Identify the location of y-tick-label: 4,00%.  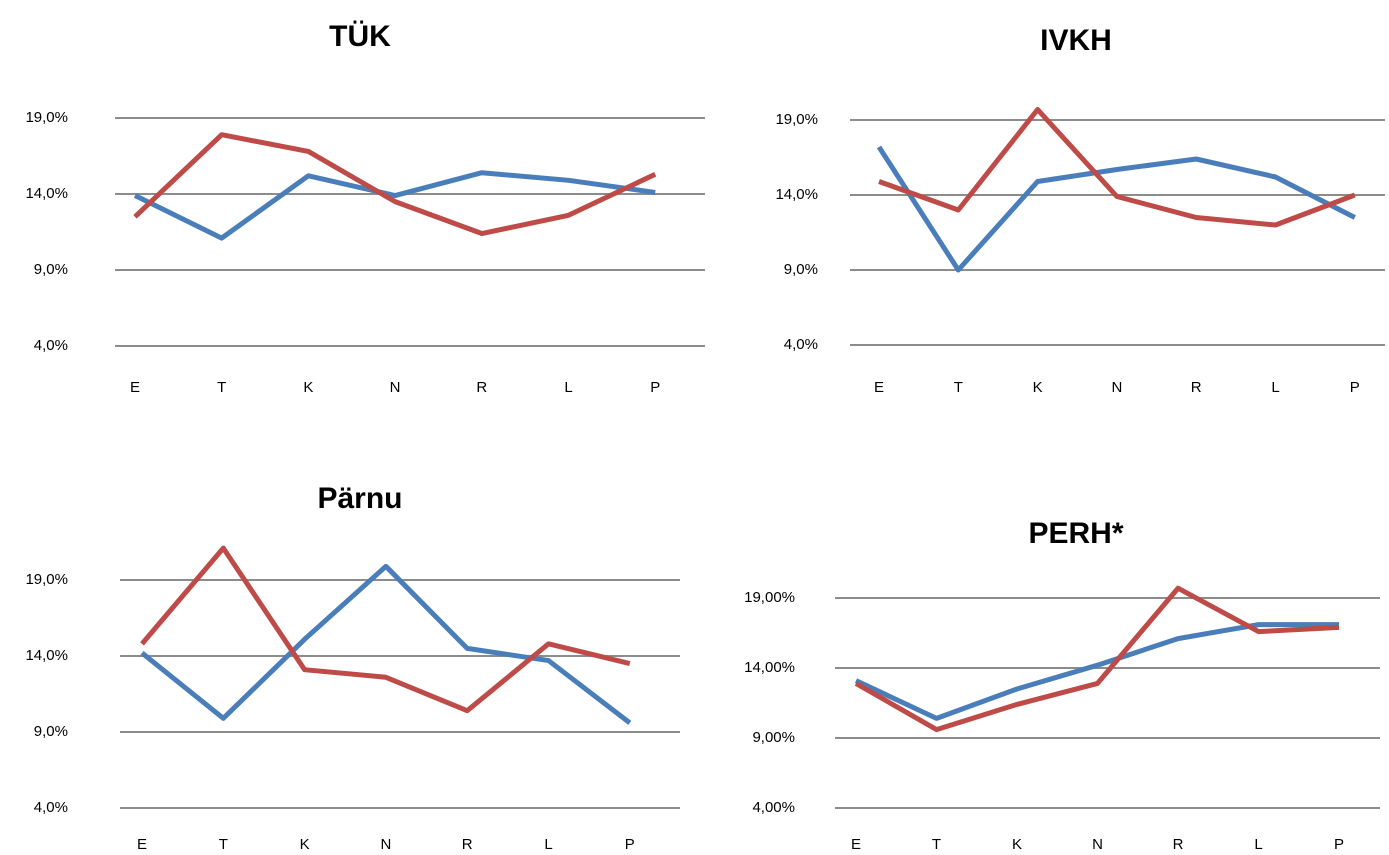
(773, 807).